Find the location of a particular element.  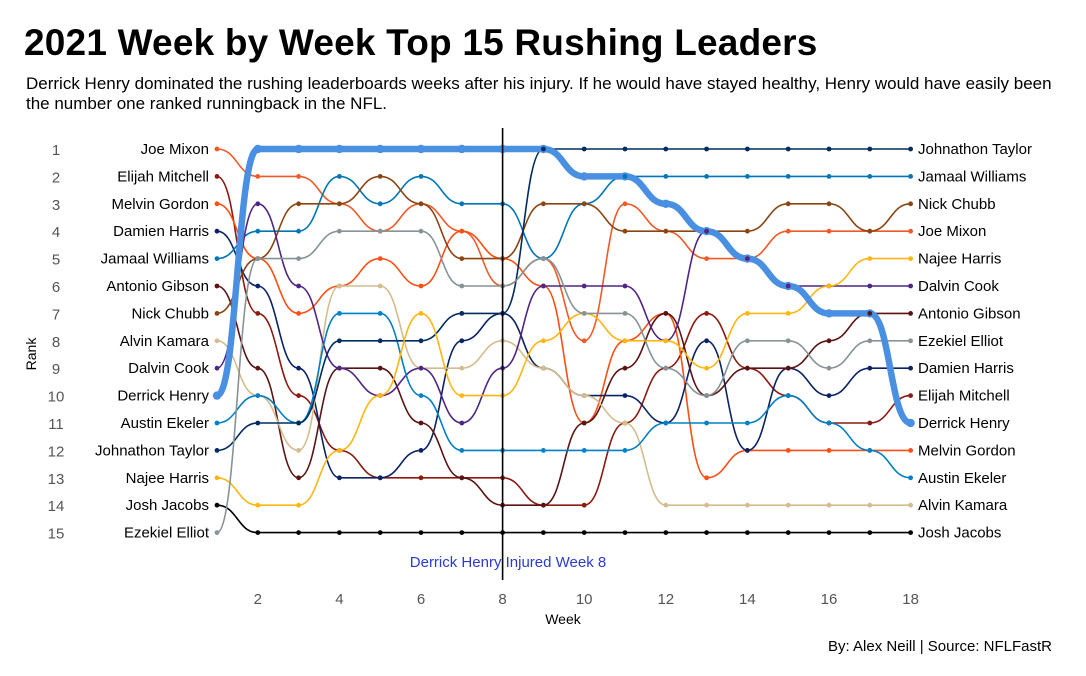

x-axis-ticks: 2 4 6 8 10 12 14 16 18 is located at coordinates (586, 599).